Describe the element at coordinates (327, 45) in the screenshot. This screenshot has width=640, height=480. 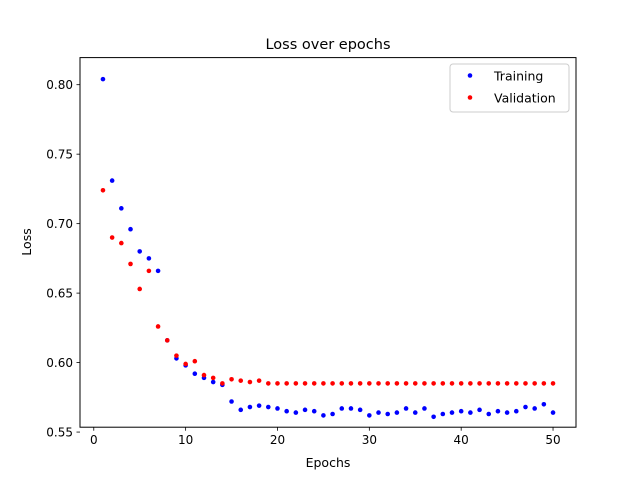
I see `chart-title: Loss over epochs` at that location.